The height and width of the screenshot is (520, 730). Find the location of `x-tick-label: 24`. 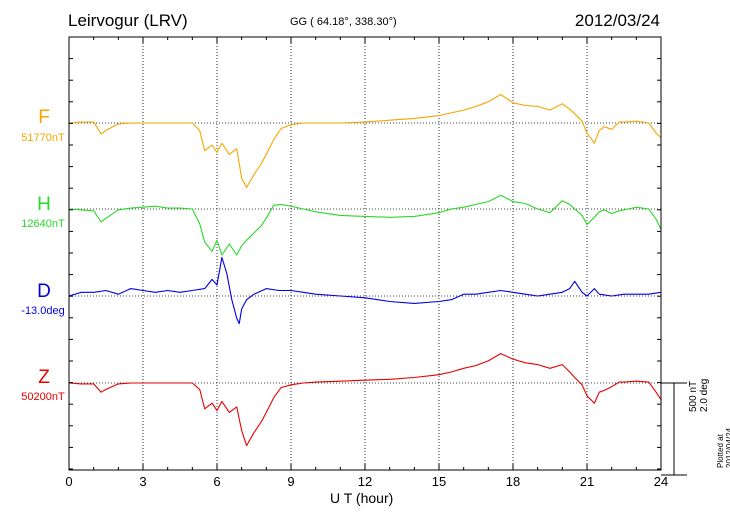

x-tick-label: 24 is located at coordinates (661, 481).